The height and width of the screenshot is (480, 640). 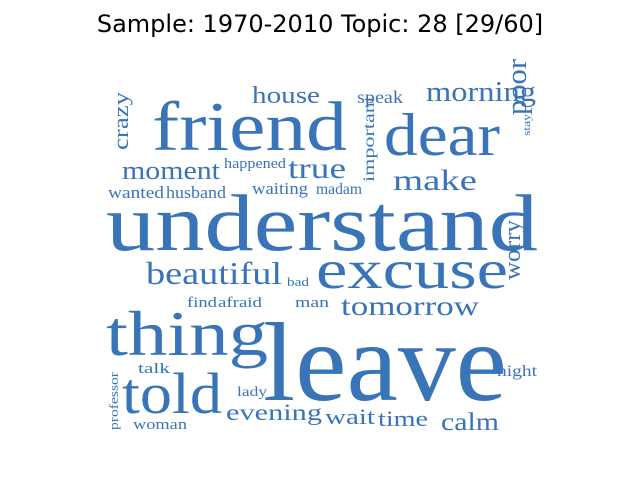 I want to click on cloud-word-morning: morning, so click(x=481, y=92).